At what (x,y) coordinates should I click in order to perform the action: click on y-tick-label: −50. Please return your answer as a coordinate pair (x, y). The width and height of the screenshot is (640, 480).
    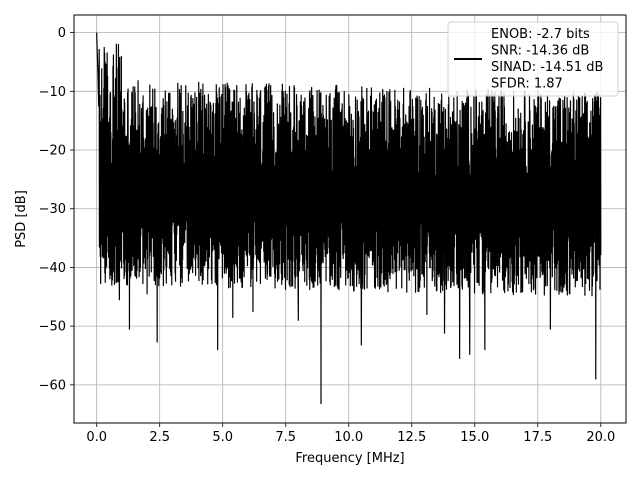
    Looking at the image, I should click on (52, 327).